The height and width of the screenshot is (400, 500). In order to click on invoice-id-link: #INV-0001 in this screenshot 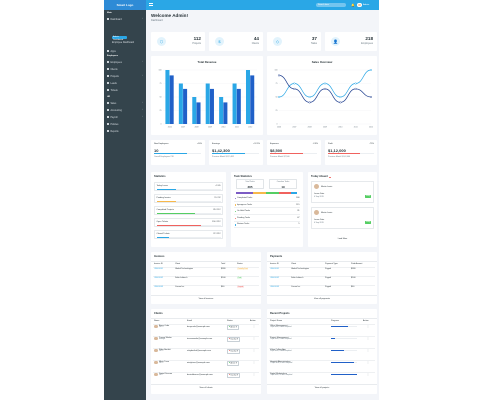, I will do `click(158, 269)`.